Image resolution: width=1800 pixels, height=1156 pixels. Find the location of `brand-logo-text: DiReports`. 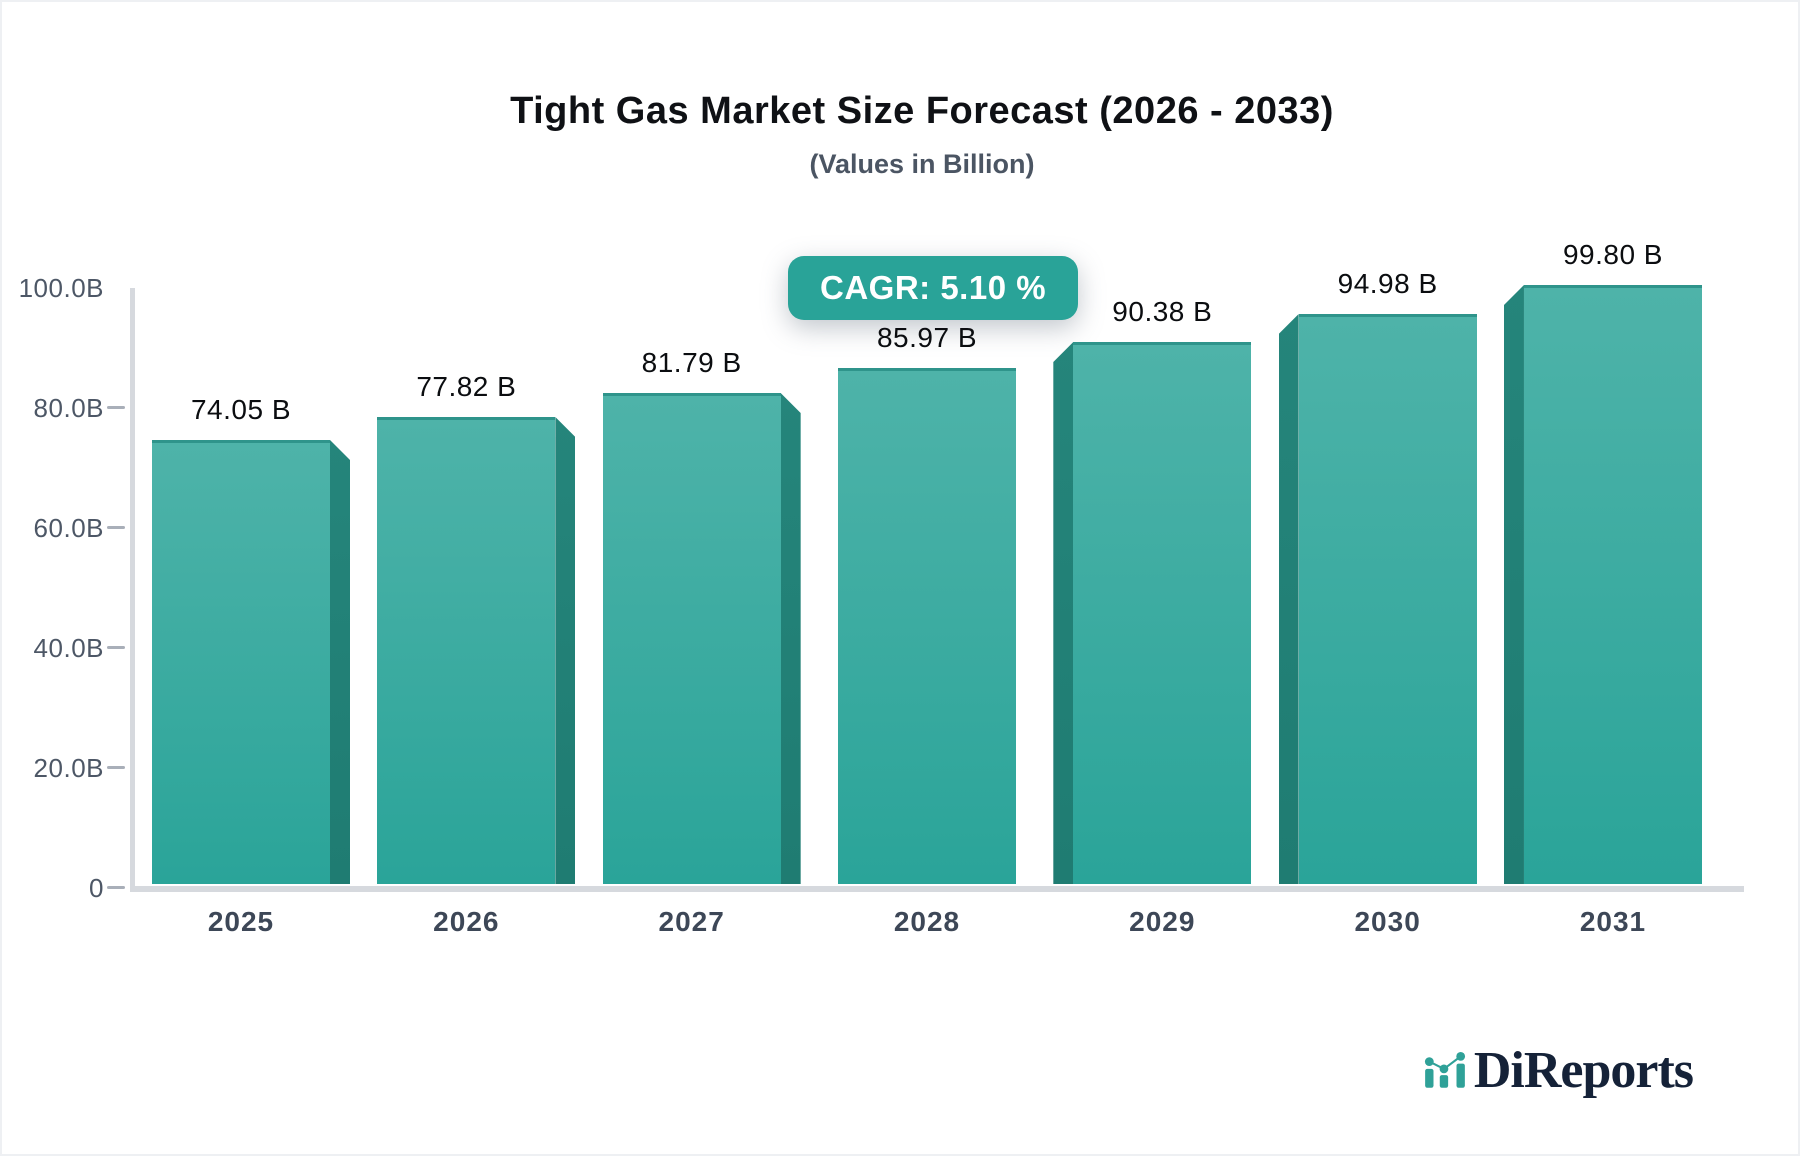

brand-logo-text: DiReports is located at coordinates (1583, 1070).